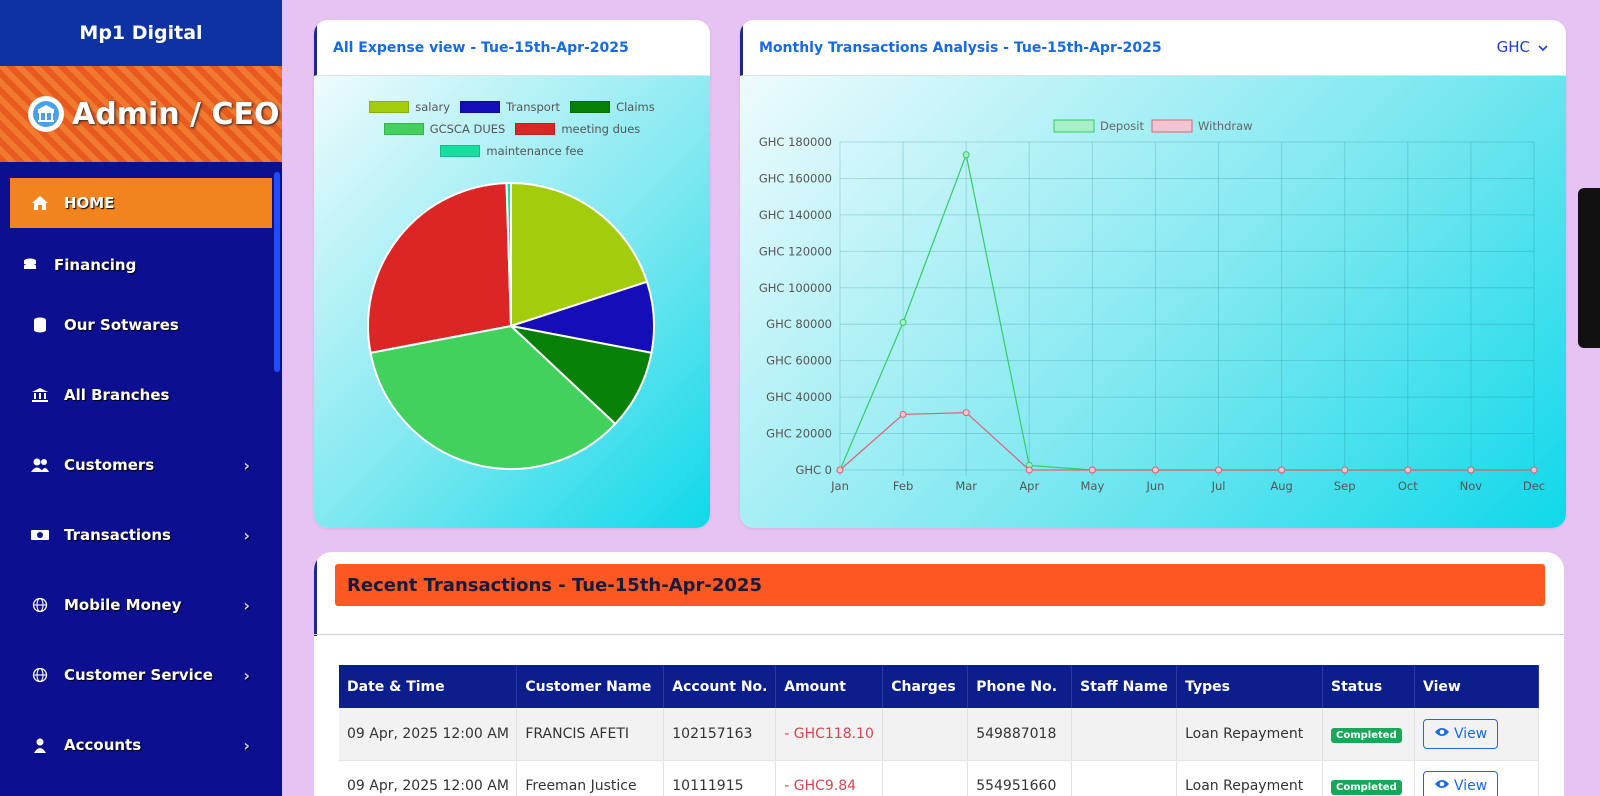 The width and height of the screenshot is (1600, 796). What do you see at coordinates (795, 251) in the screenshot?
I see `y-tick-label: GHC 120000` at bounding box center [795, 251].